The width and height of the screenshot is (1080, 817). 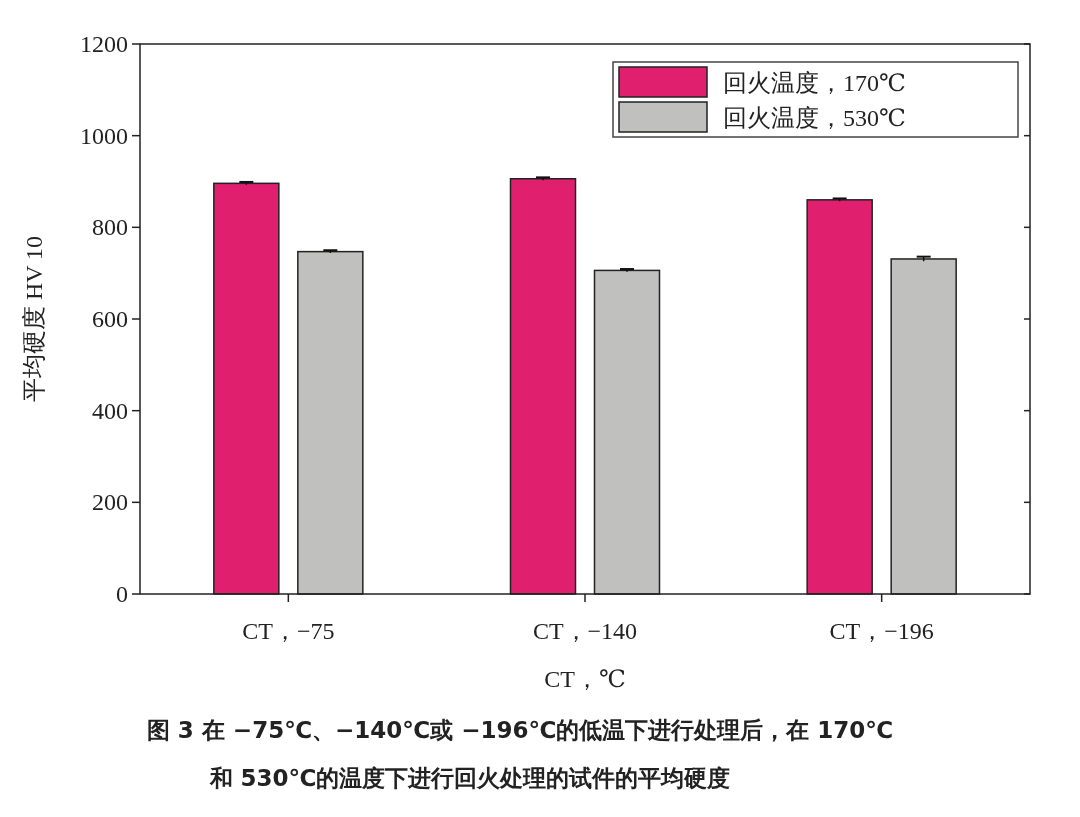 What do you see at coordinates (104, 135) in the screenshot?
I see `y-tick-label: 1000` at bounding box center [104, 135].